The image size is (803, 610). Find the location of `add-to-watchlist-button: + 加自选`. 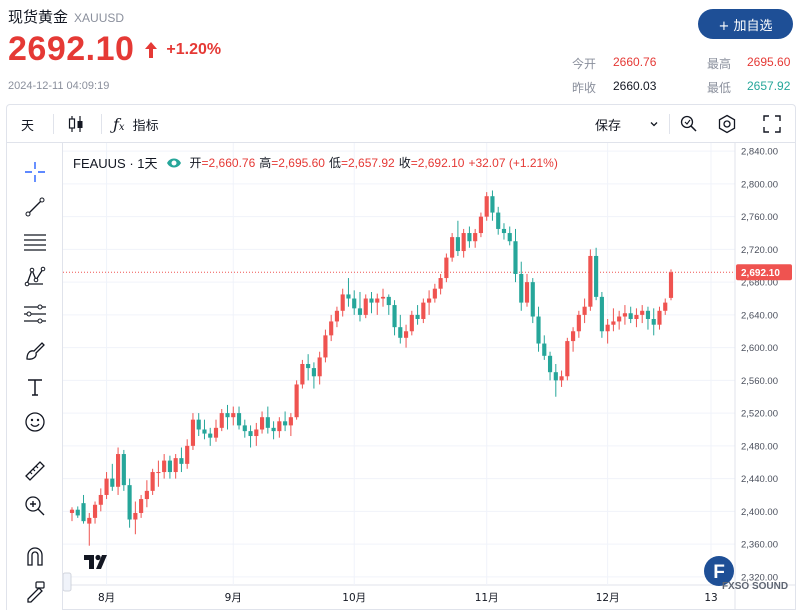

add-to-watchlist-button: + 加自选 is located at coordinates (745, 24).